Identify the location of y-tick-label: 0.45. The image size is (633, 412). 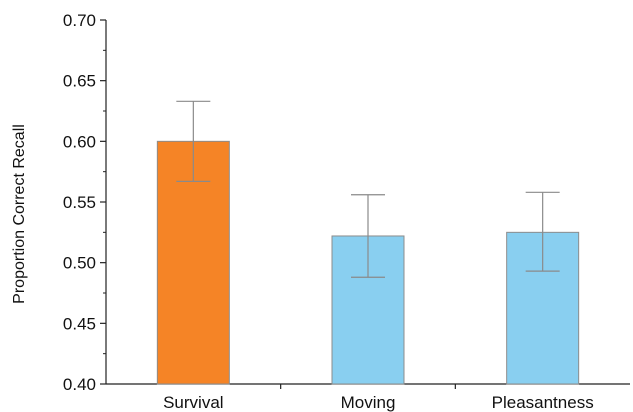
(79, 323).